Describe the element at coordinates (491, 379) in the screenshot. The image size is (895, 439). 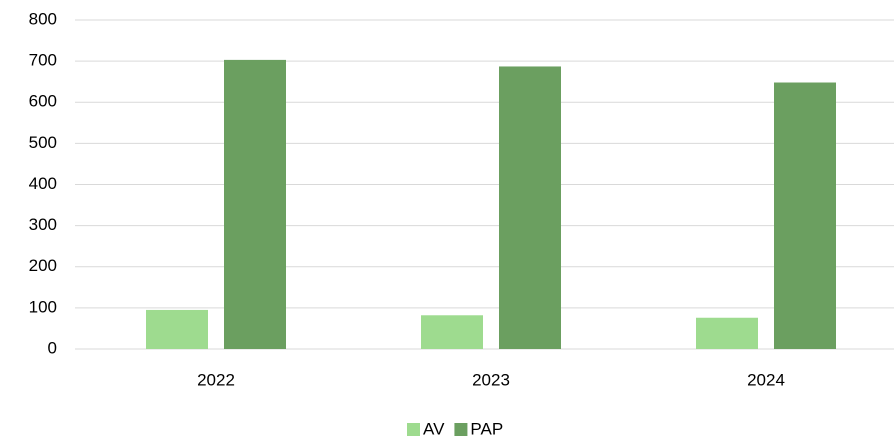
I see `x-tick-label: 2023` at that location.